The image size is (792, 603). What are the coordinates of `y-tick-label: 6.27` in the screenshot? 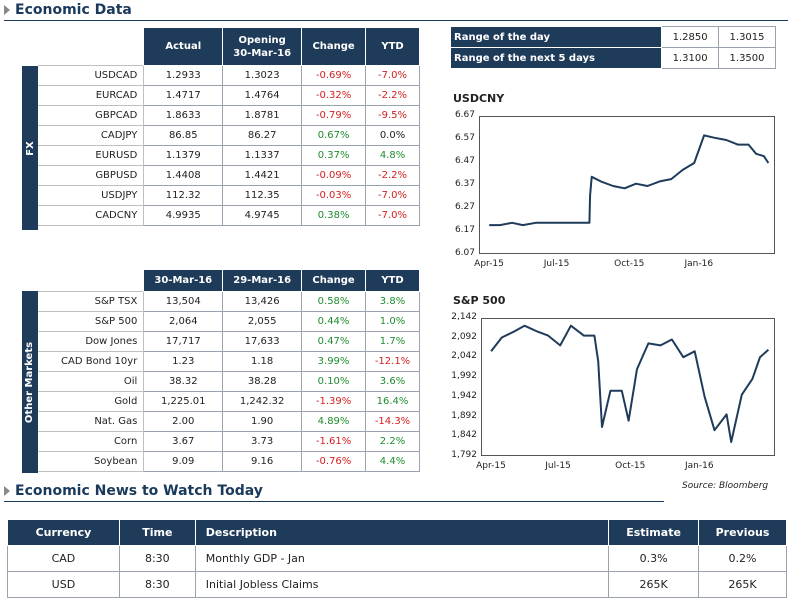 It's located at (464, 207).